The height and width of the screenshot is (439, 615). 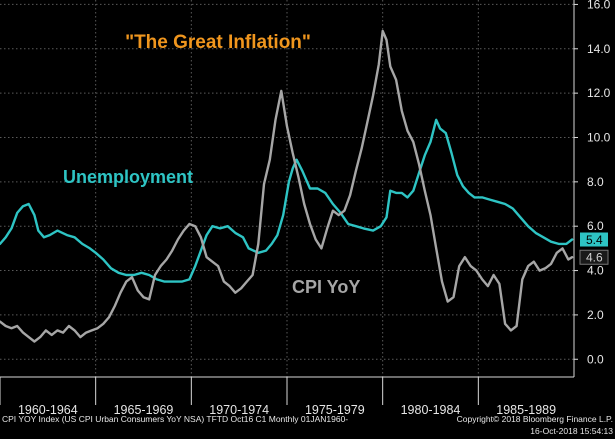 I want to click on y-tick-label: 6.0, so click(x=595, y=226).